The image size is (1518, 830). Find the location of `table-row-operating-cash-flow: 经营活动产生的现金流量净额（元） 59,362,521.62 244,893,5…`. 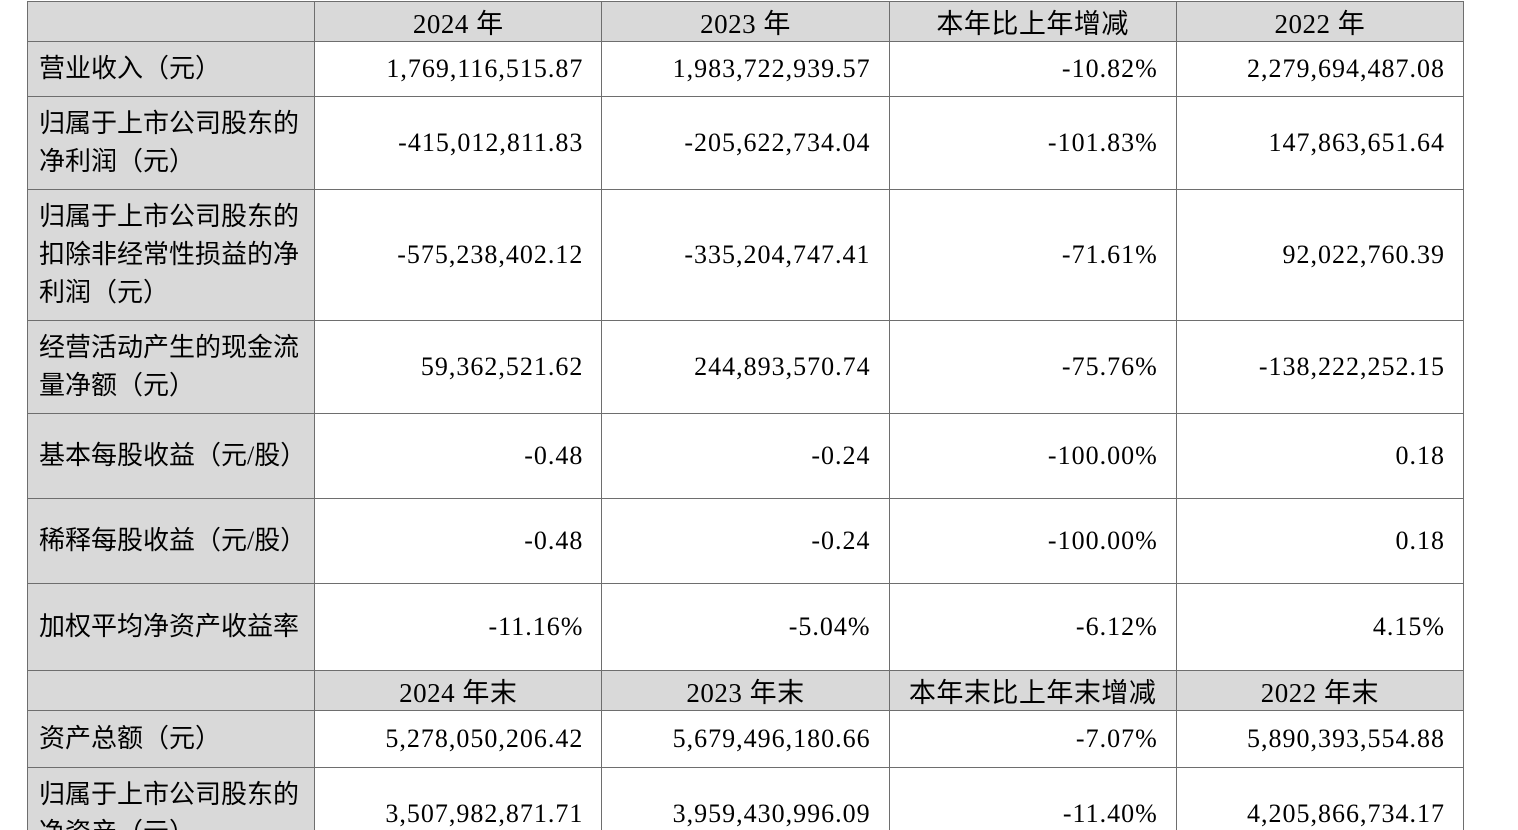

table-row-operating-cash-flow: 经营活动产生的现金流量净额（元） 59,362,521.62 244,893,5… is located at coordinates (745, 367).